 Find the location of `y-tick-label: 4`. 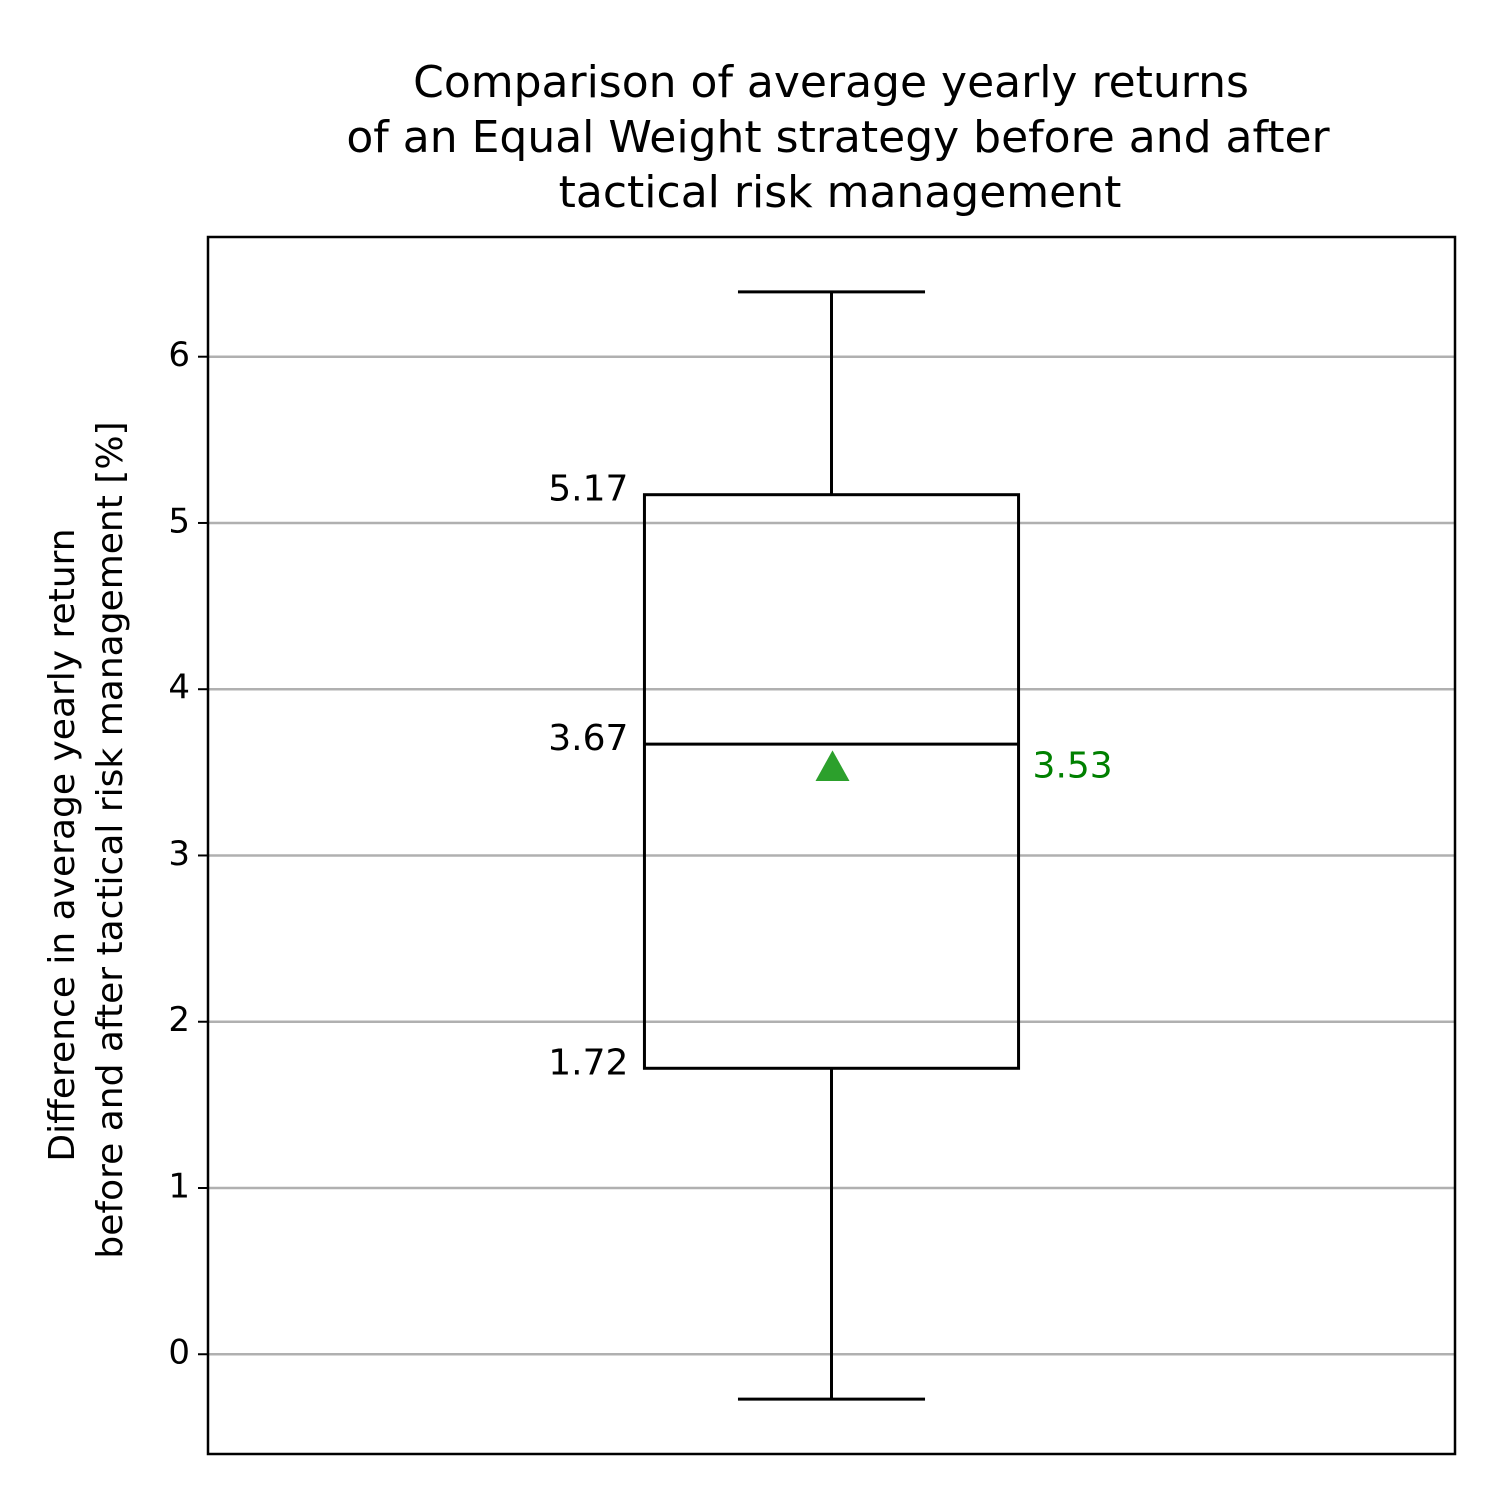

y-tick-label: 4 is located at coordinates (179, 688).